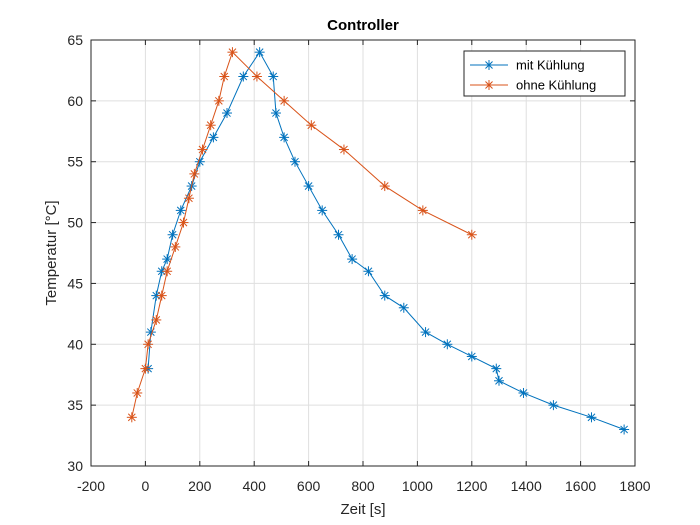 Image resolution: width=700 pixels, height=525 pixels. I want to click on legend-entry-1: mit Kühlung, so click(527, 65).